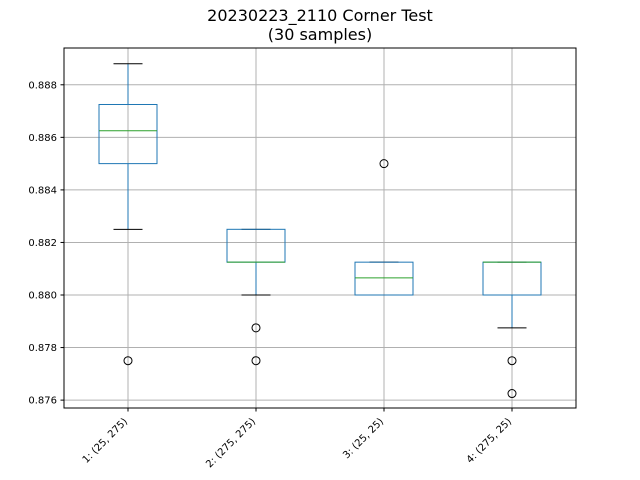 This screenshot has height=480, width=640. Describe the element at coordinates (42, 138) in the screenshot. I see `y-tick-label: 0.886` at that location.